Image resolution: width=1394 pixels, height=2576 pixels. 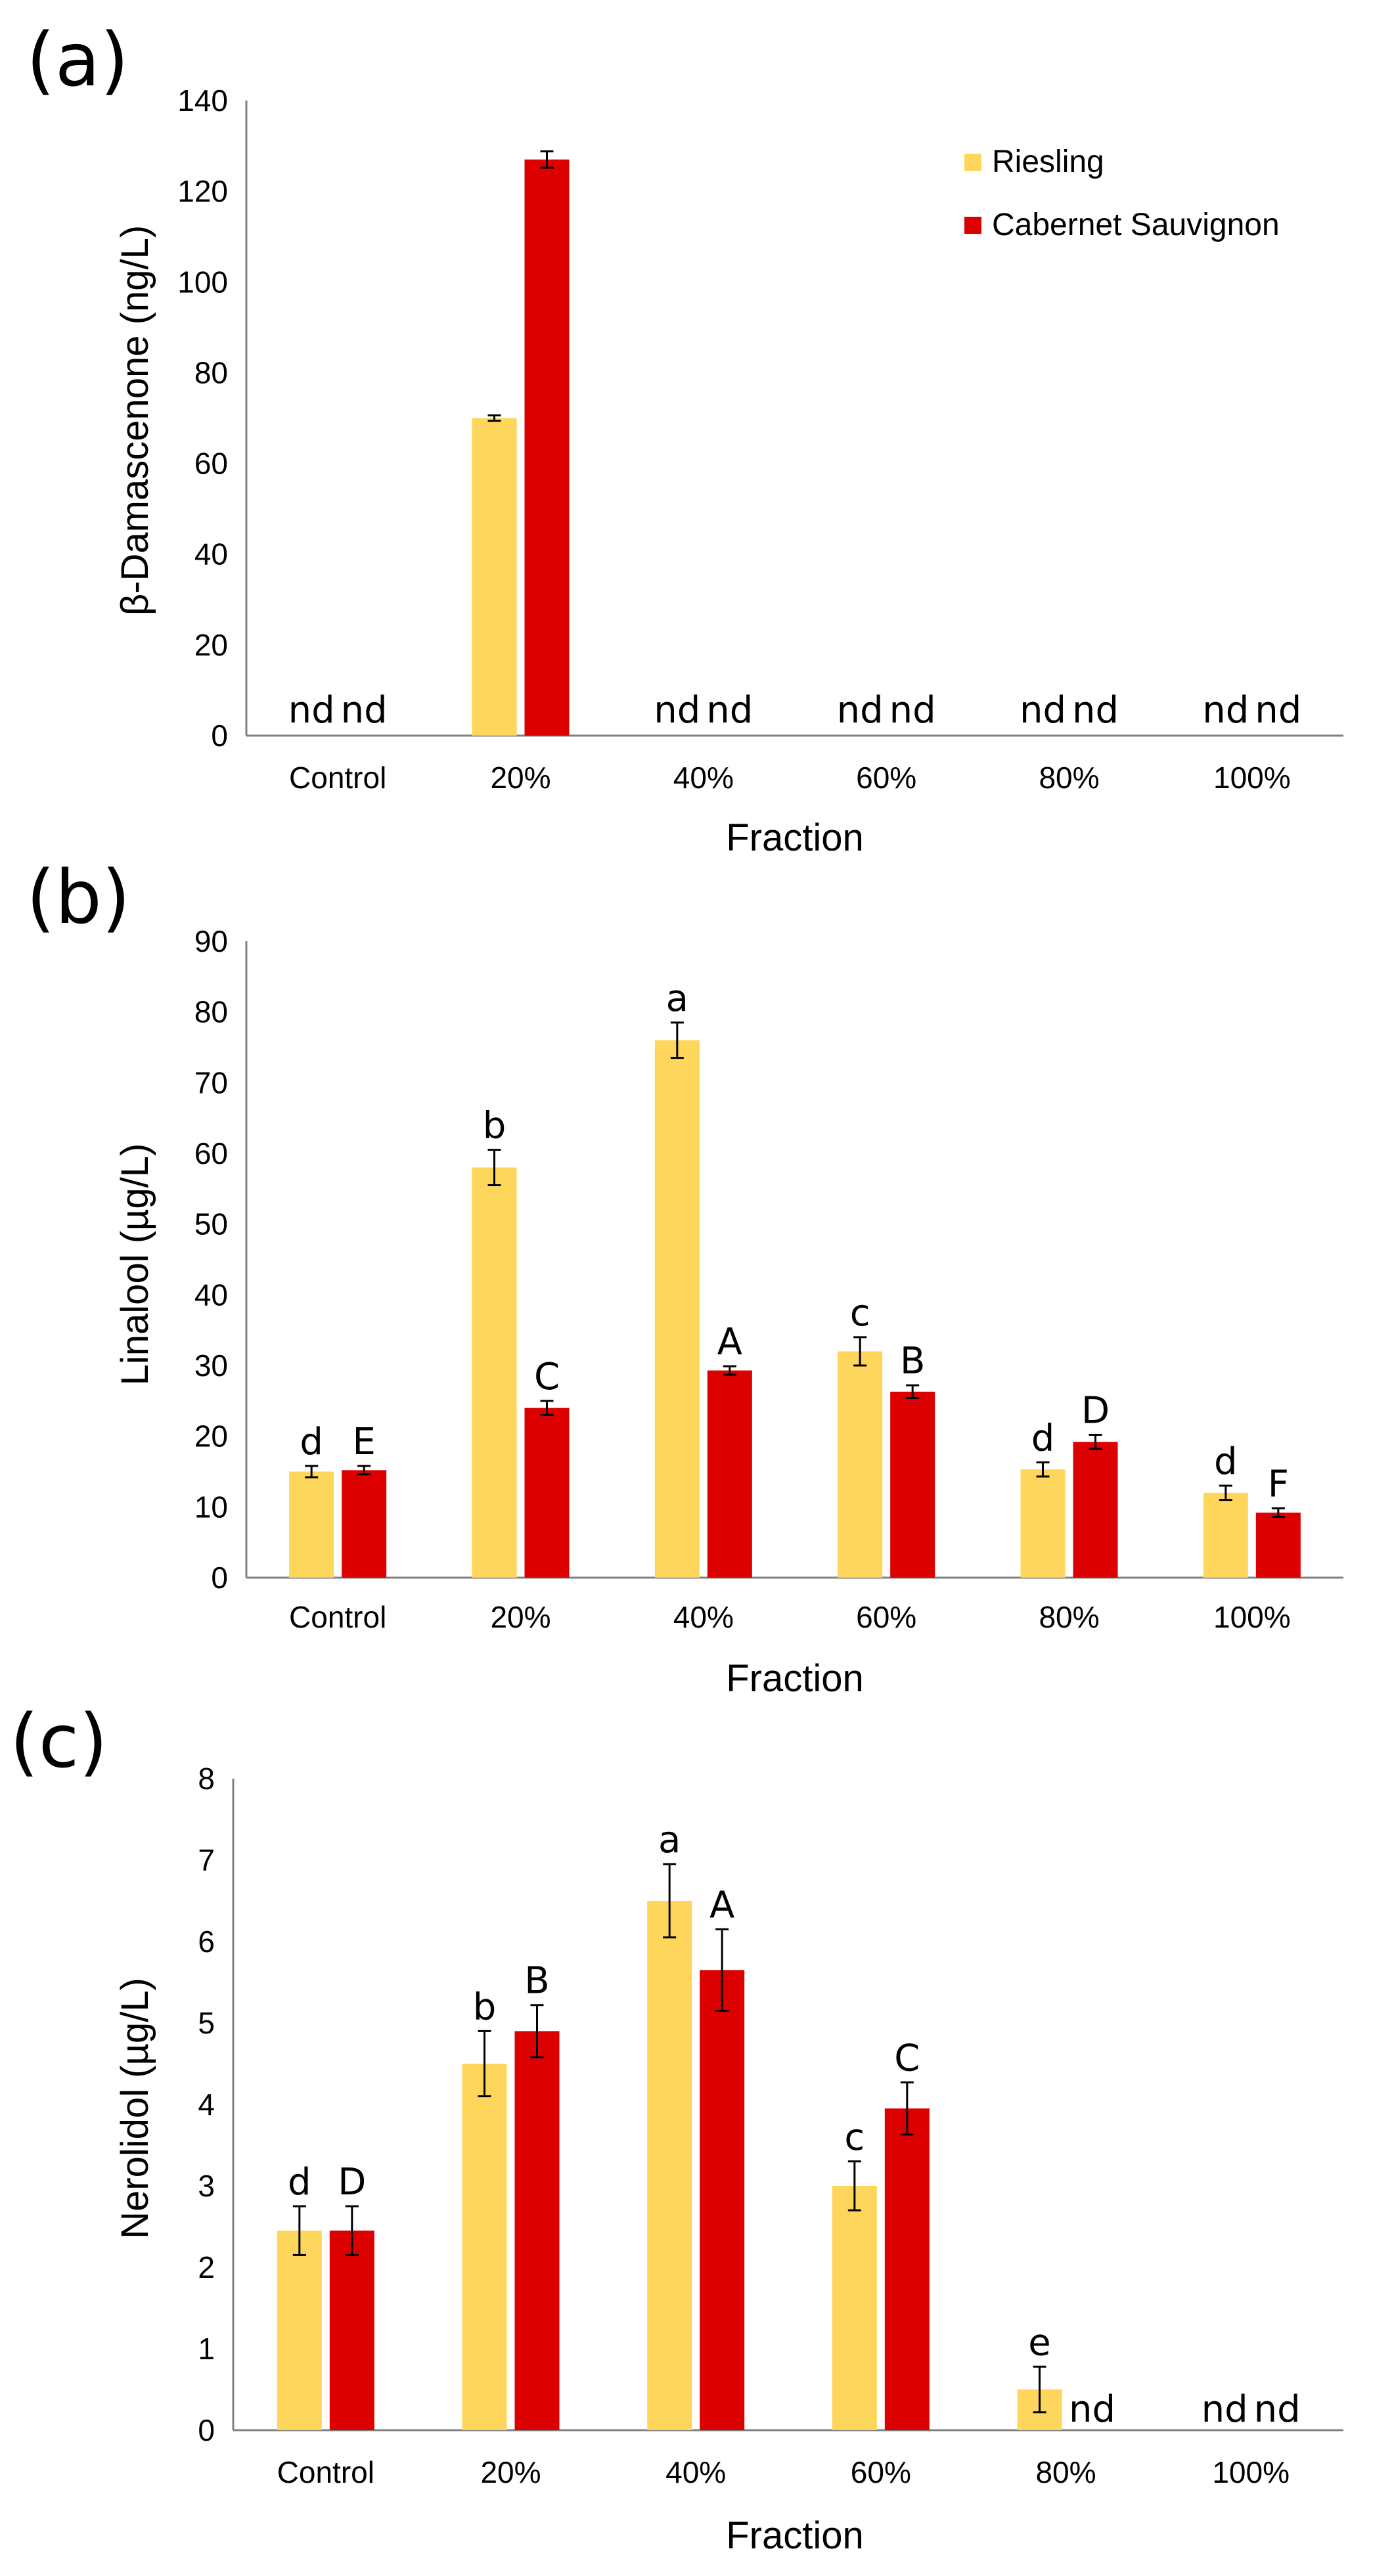 What do you see at coordinates (211, 1436) in the screenshot?
I see `y-tick-label-b: 20` at bounding box center [211, 1436].